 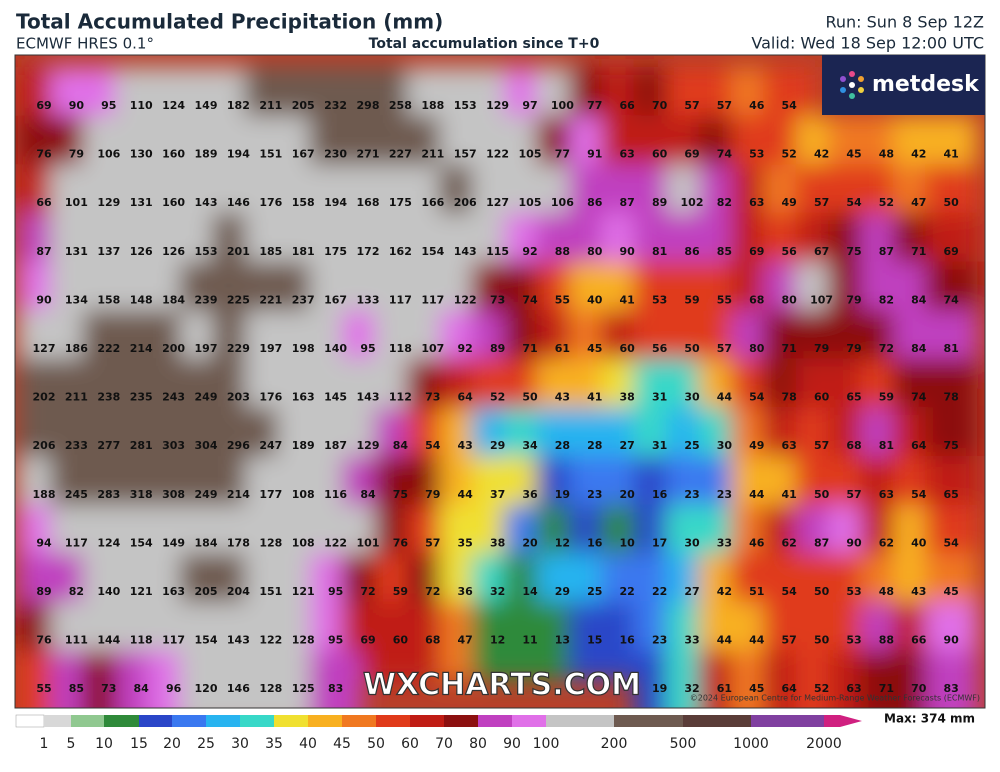 What do you see at coordinates (886, 542) in the screenshot?
I see `grid-value: 62` at bounding box center [886, 542].